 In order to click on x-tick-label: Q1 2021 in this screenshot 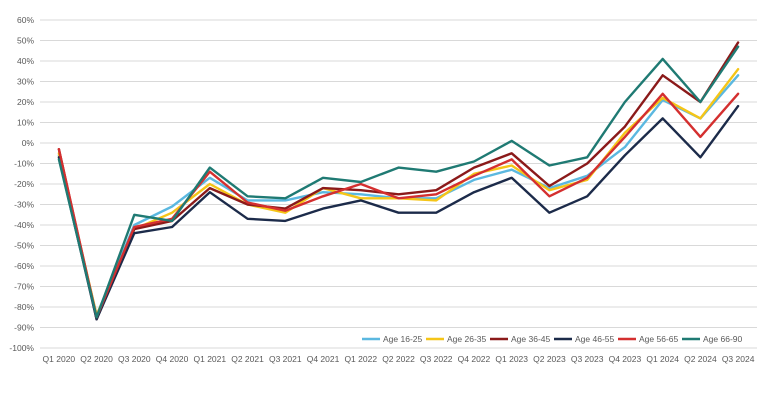, I will do `click(210, 359)`.